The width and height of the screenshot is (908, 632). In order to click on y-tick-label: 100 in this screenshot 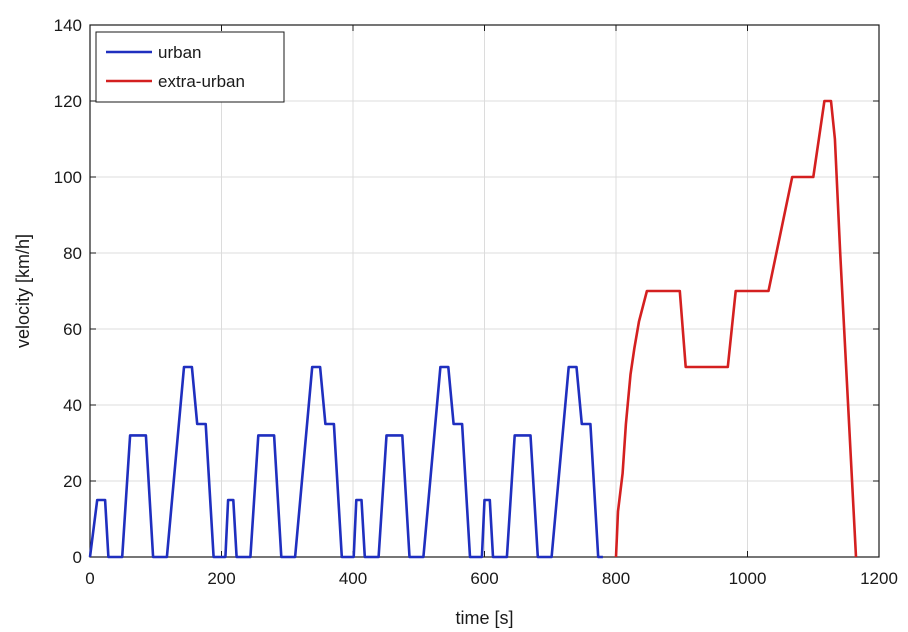, I will do `click(68, 177)`.